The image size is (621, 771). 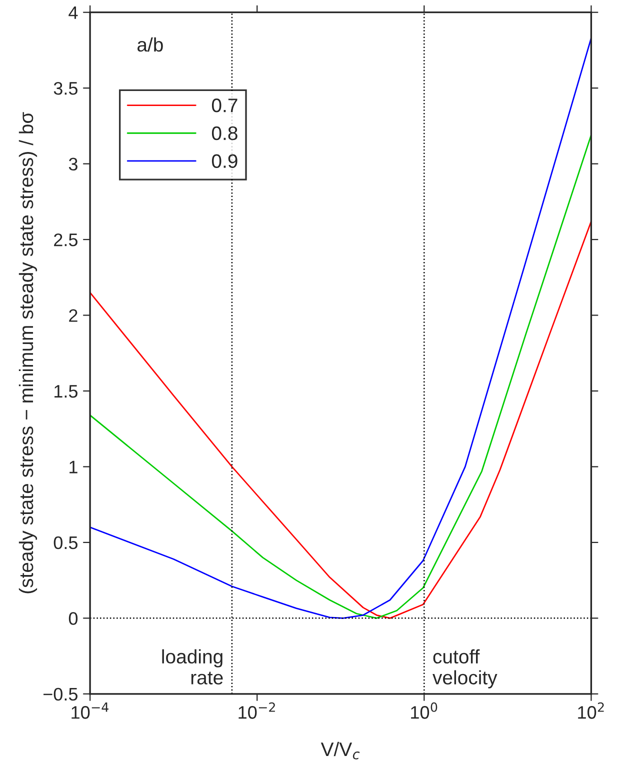 I want to click on ref-line-label: loading rate, so click(x=192, y=666).